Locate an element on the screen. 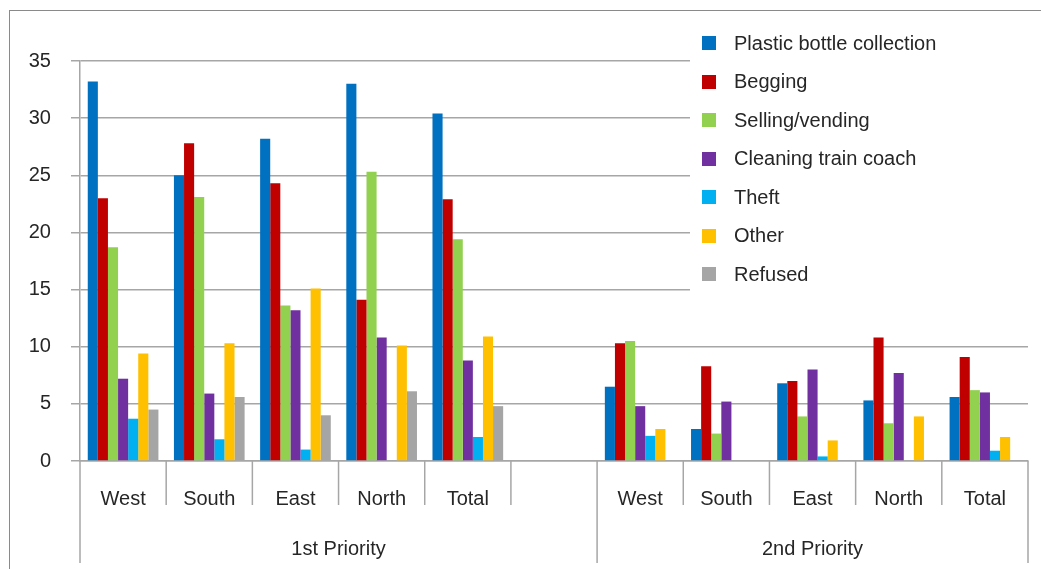 The image size is (1041, 569). legend-label: Selling/vending is located at coordinates (802, 120).